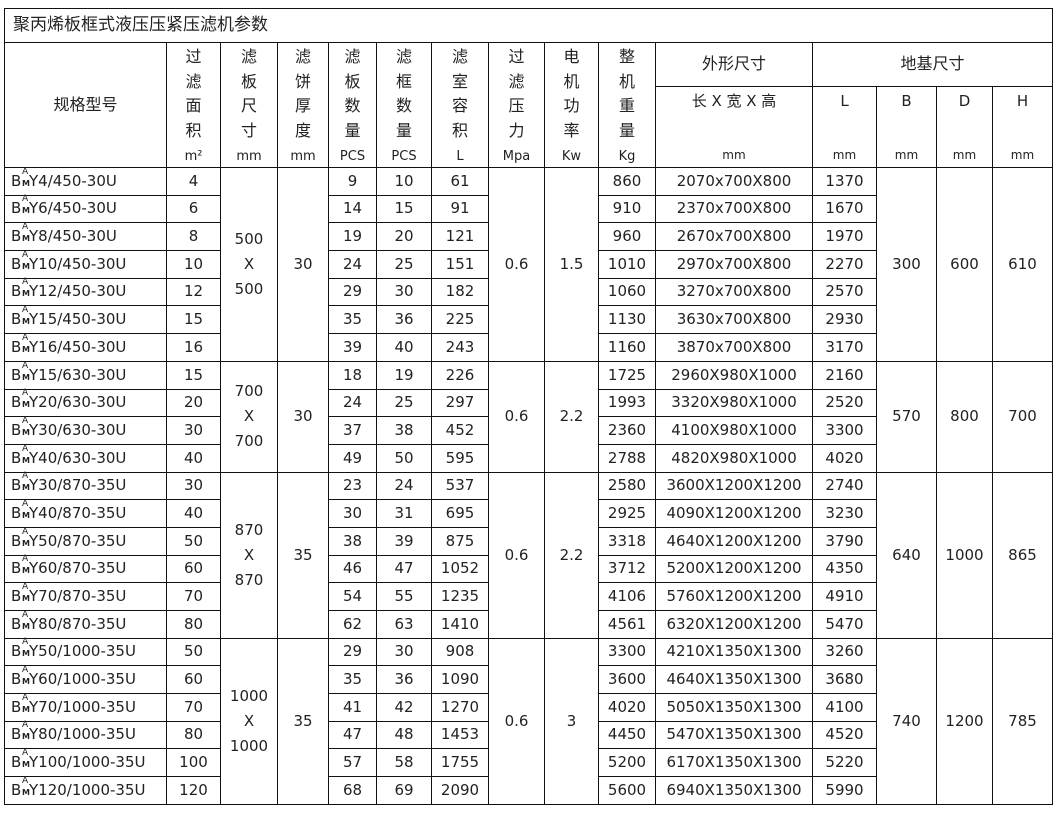  Describe the element at coordinates (404, 596) in the screenshot. I see `cell-frames: 55` at that location.